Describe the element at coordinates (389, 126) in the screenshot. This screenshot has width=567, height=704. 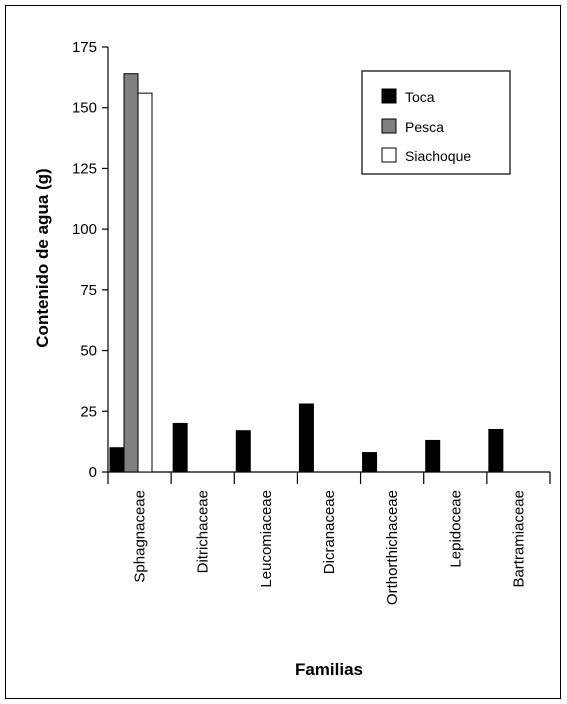
I see `legend-swatch-pesca` at that location.